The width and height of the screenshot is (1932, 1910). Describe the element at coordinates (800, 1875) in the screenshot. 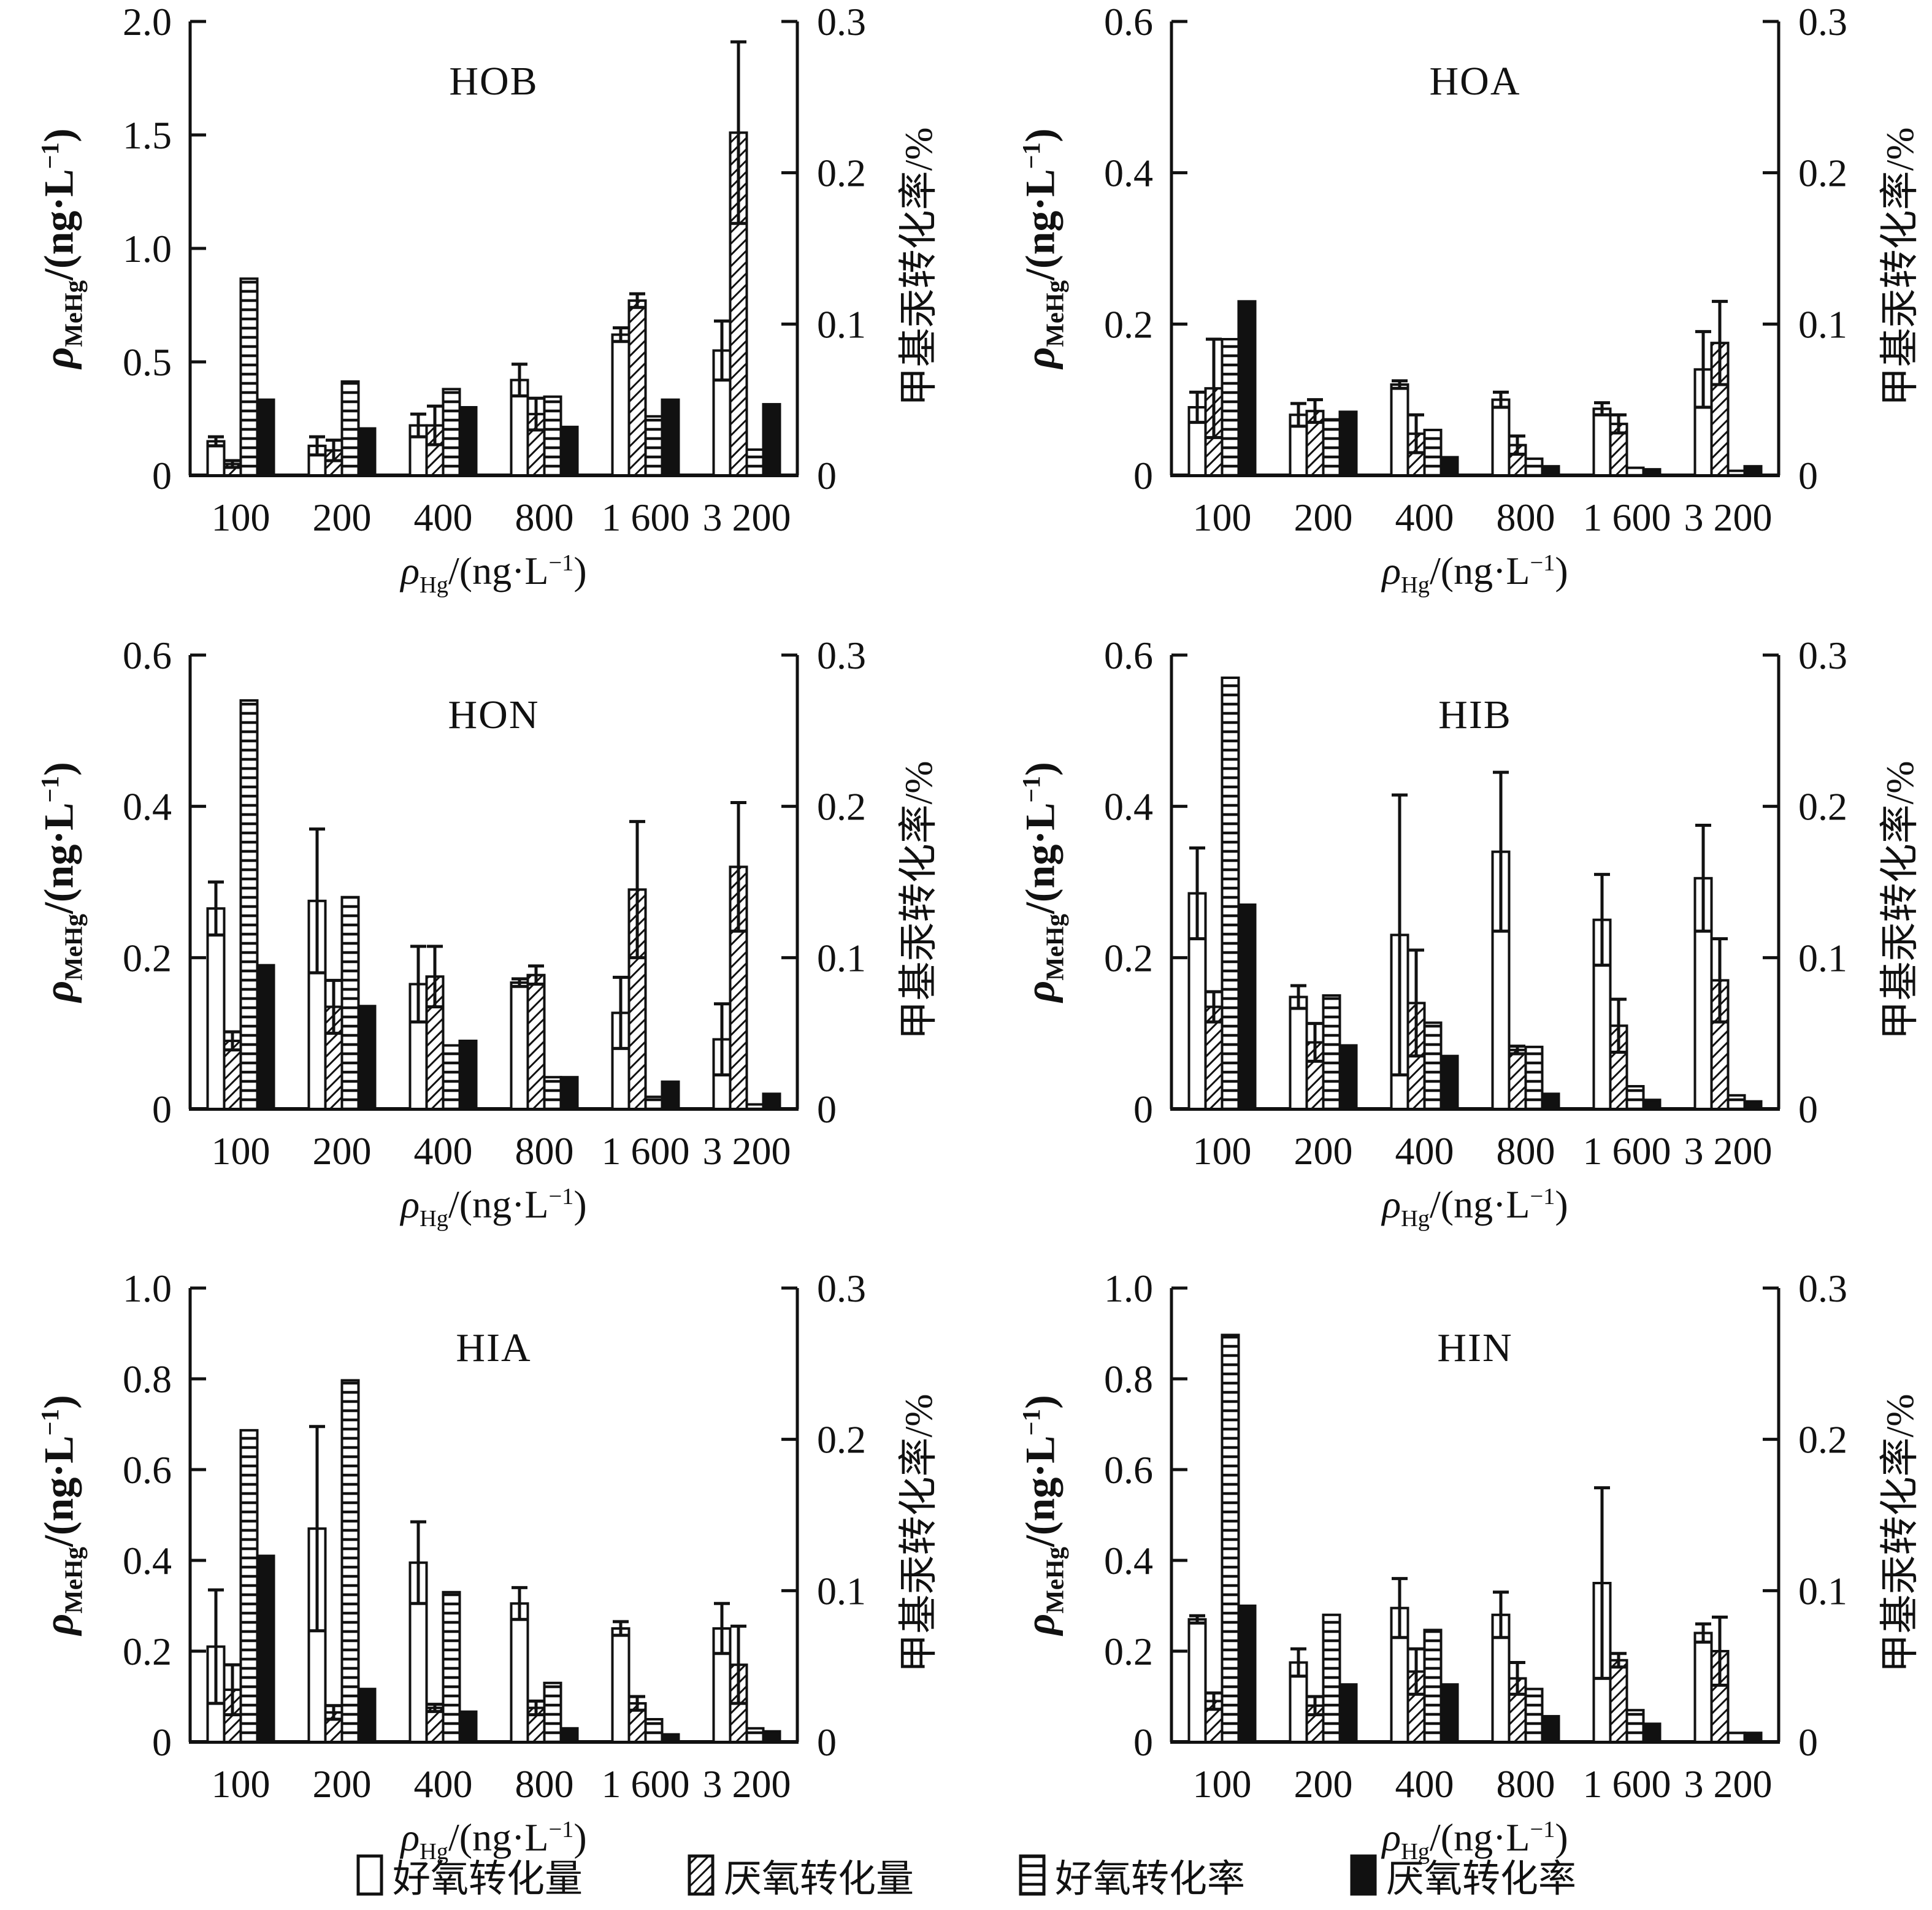

I see `legend-item-anaerobic-amount: 厌氧转化量` at that location.